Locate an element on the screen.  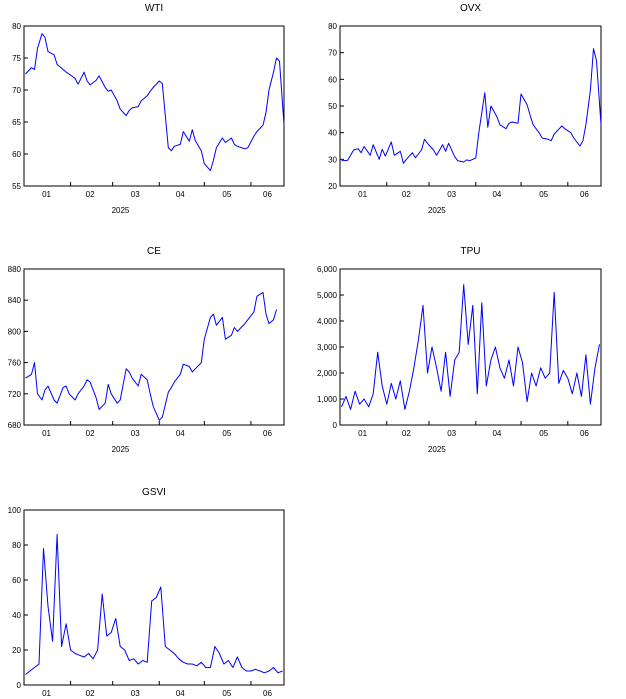
y-tick-label: 100 is located at coordinates (15, 510).